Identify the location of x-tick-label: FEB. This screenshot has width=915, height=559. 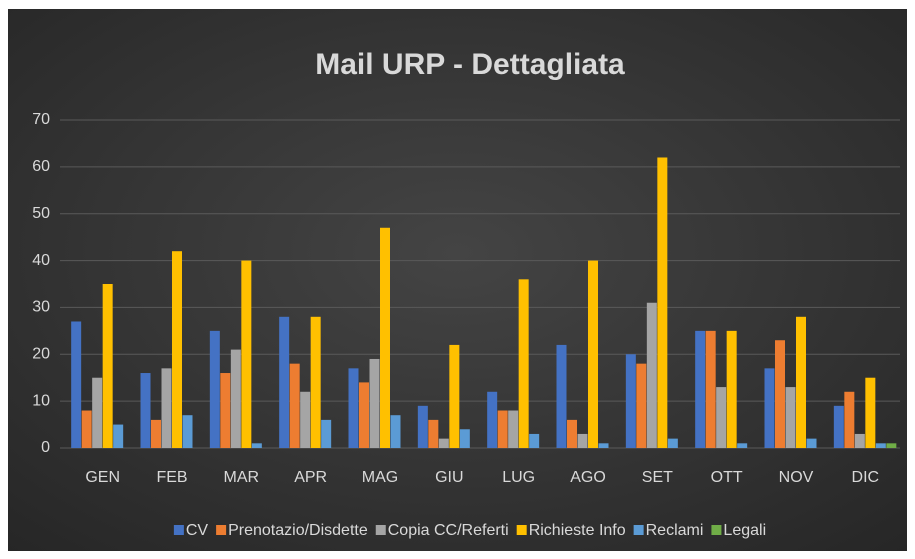
(171, 477).